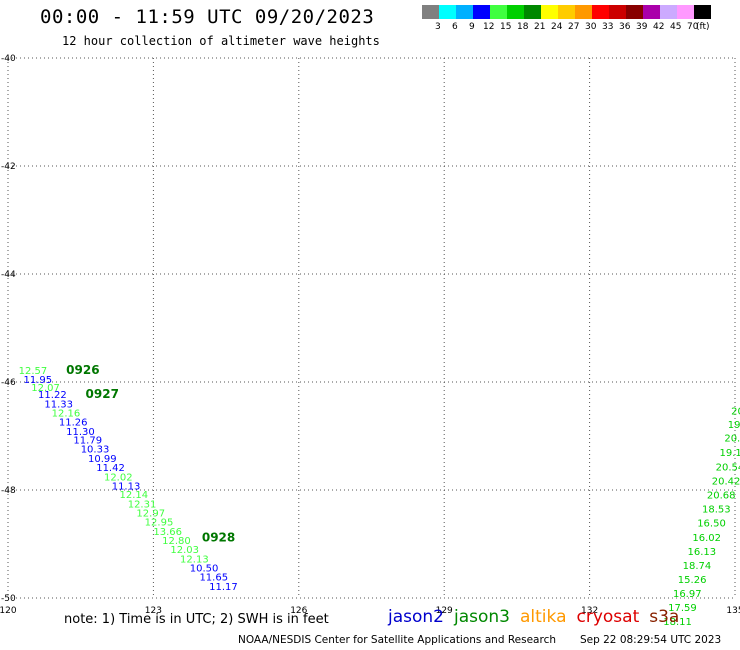 The width and height of the screenshot is (740, 650). What do you see at coordinates (38, 380) in the screenshot?
I see `wave-height-value: 11.95` at bounding box center [38, 380].